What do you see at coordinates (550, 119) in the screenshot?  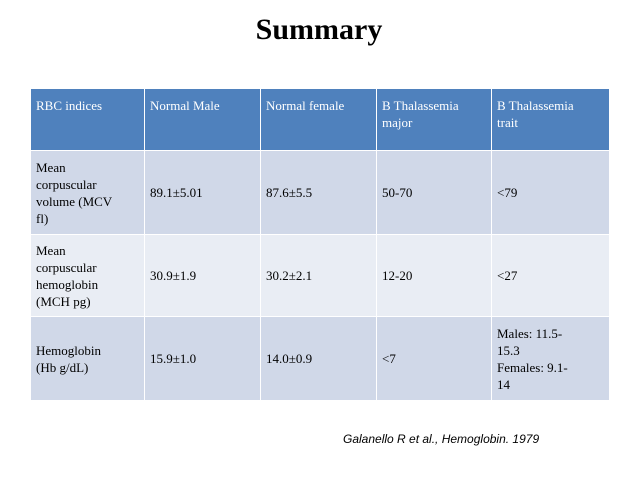 I see `header-b-thalassemia-trait: B Thalassemia trait` at bounding box center [550, 119].